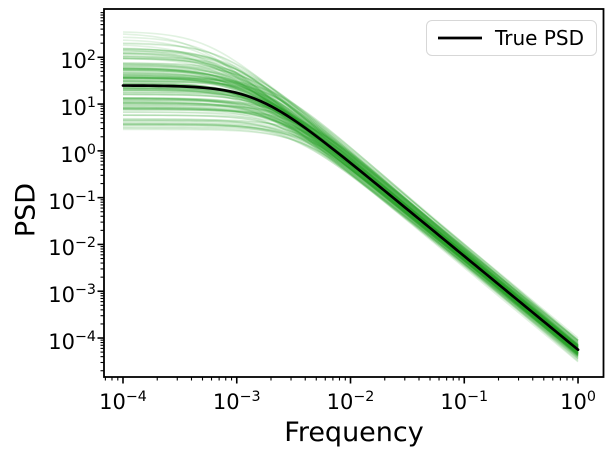 This screenshot has height=458, width=611. Describe the element at coordinates (350, 401) in the screenshot. I see `x-tick-label: 10⁻²` at that location.